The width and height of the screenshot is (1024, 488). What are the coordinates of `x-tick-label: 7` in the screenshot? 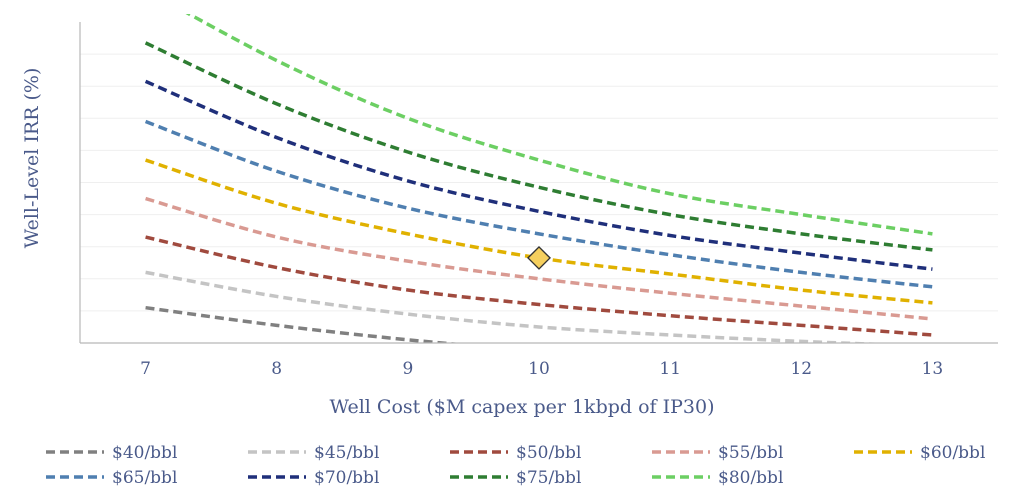 It's located at (145, 369).